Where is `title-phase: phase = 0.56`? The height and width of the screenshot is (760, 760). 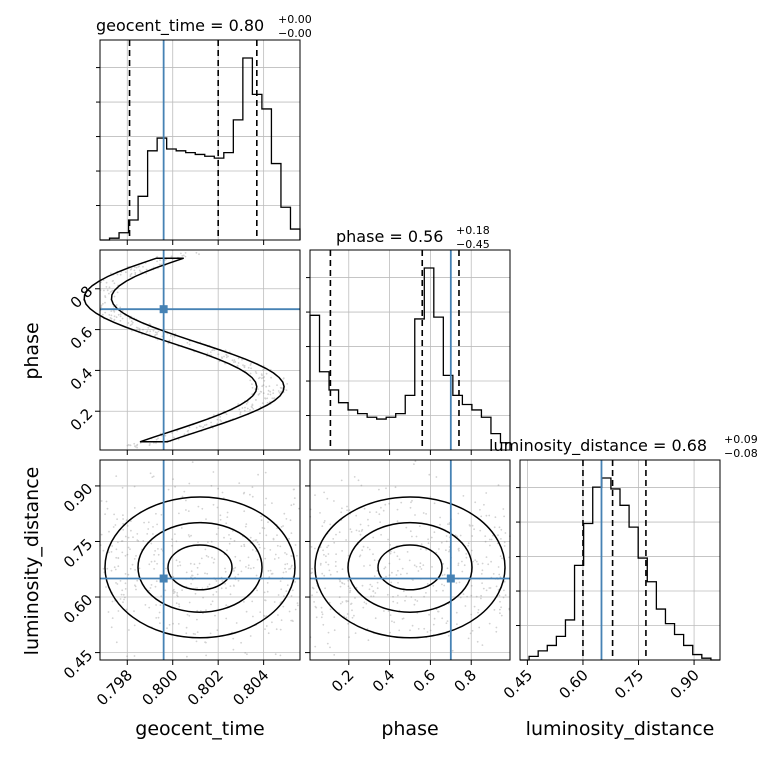 title-phase: phase = 0.56 is located at coordinates (389, 236).